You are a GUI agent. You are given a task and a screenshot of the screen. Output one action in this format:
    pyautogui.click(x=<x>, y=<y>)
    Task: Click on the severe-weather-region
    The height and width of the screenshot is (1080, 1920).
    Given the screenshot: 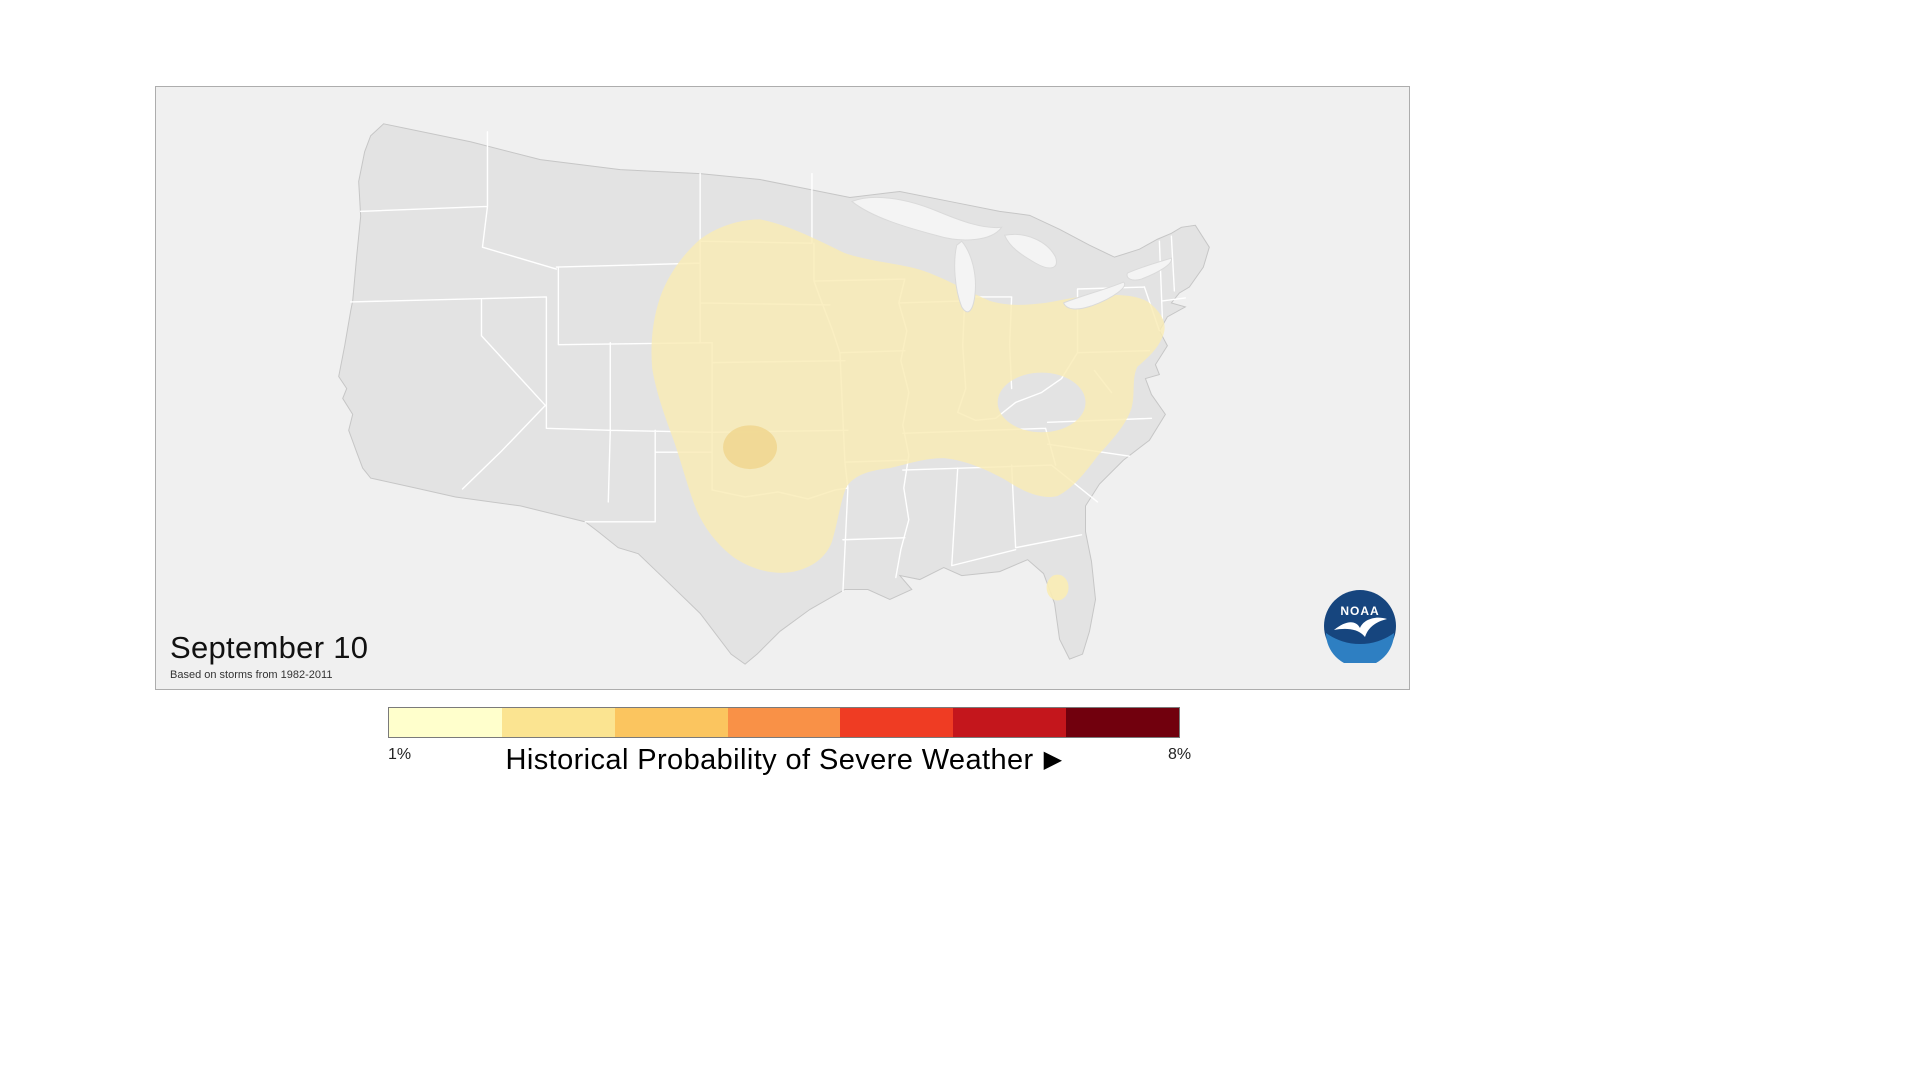 What is the action you would take?
    pyautogui.click(x=908, y=396)
    